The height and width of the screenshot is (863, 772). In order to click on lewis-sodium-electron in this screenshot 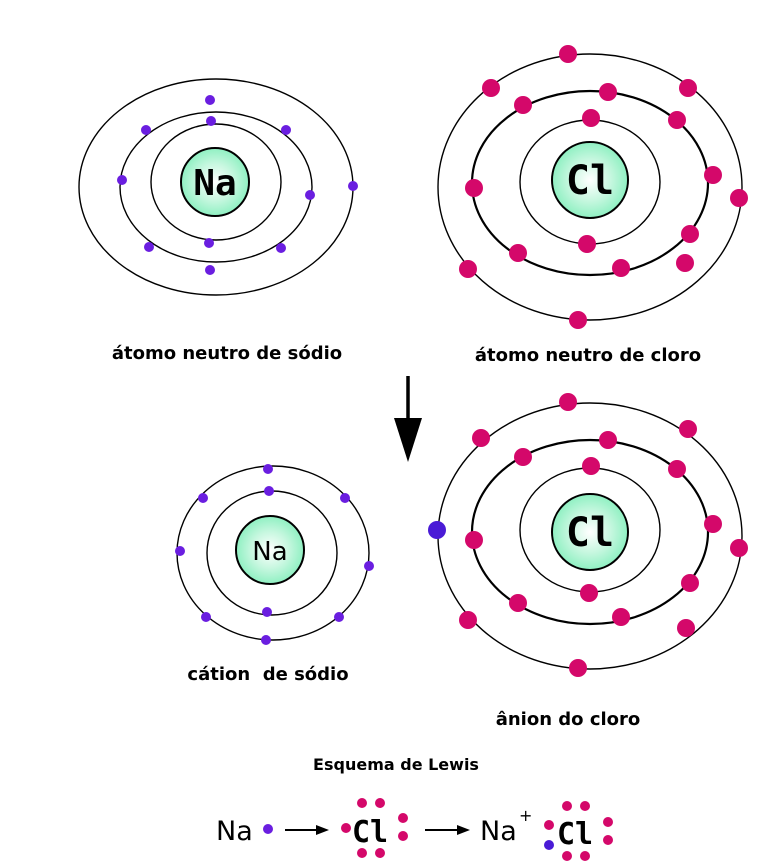, I will do `click(268, 829)`.